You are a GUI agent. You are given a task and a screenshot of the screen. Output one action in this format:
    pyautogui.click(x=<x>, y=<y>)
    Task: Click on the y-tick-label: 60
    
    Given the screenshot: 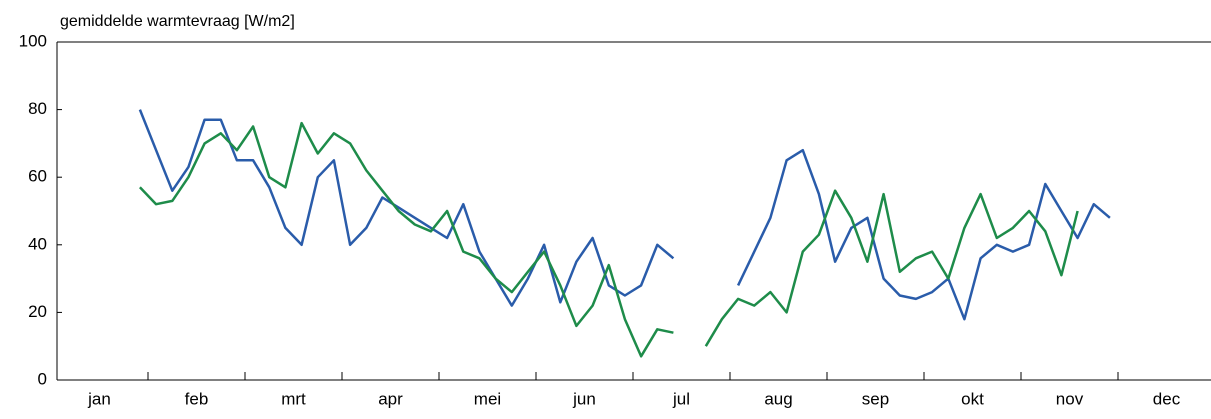 What is the action you would take?
    pyautogui.click(x=37, y=176)
    